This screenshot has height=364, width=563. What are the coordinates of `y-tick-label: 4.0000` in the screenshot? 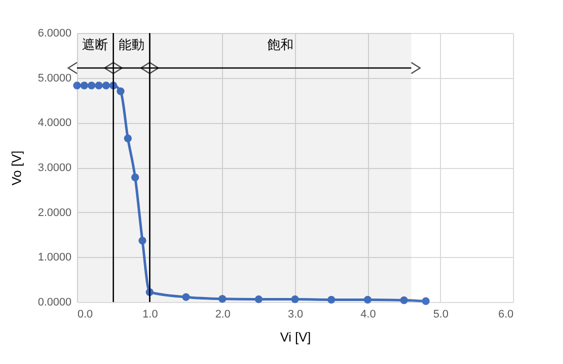 It's located at (55, 123).